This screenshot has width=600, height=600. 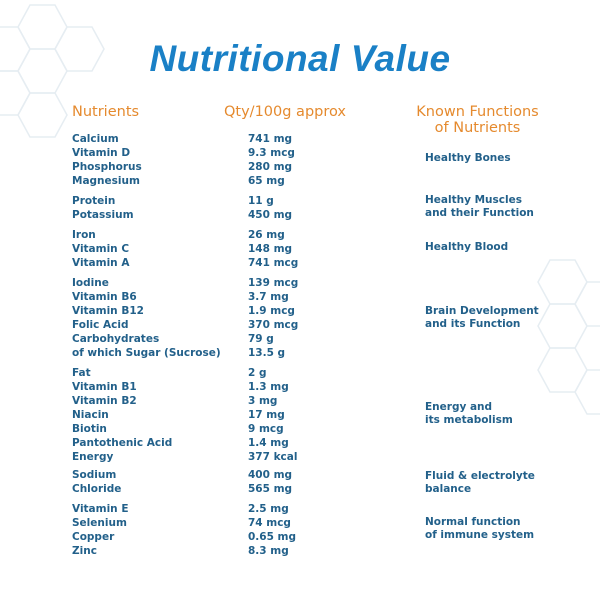 I want to click on quantity-group: 2.5 mg 74 mcg 0.65 mg 8.3 mg, so click(x=272, y=530).